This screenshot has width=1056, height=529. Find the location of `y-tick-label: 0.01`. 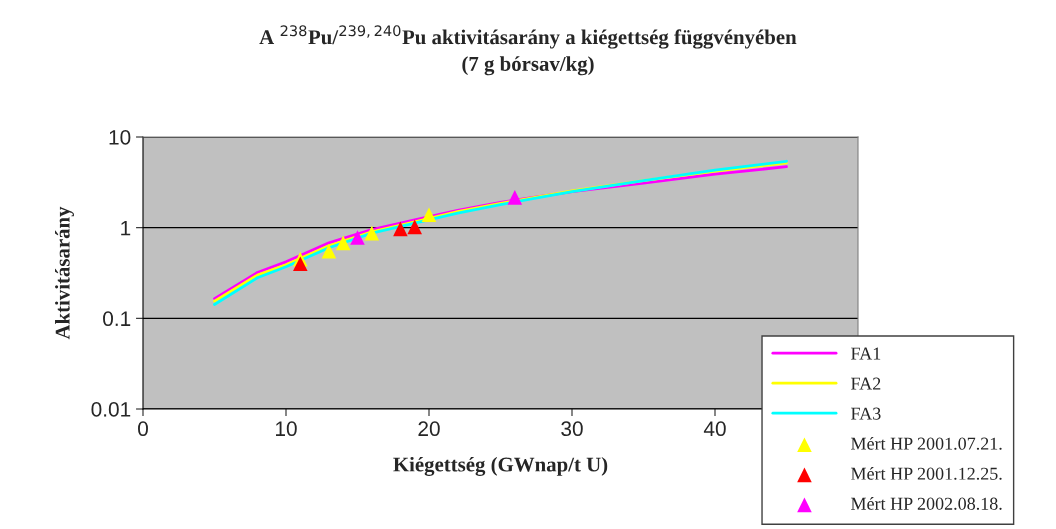

y-tick-label: 0.01 is located at coordinates (111, 409).